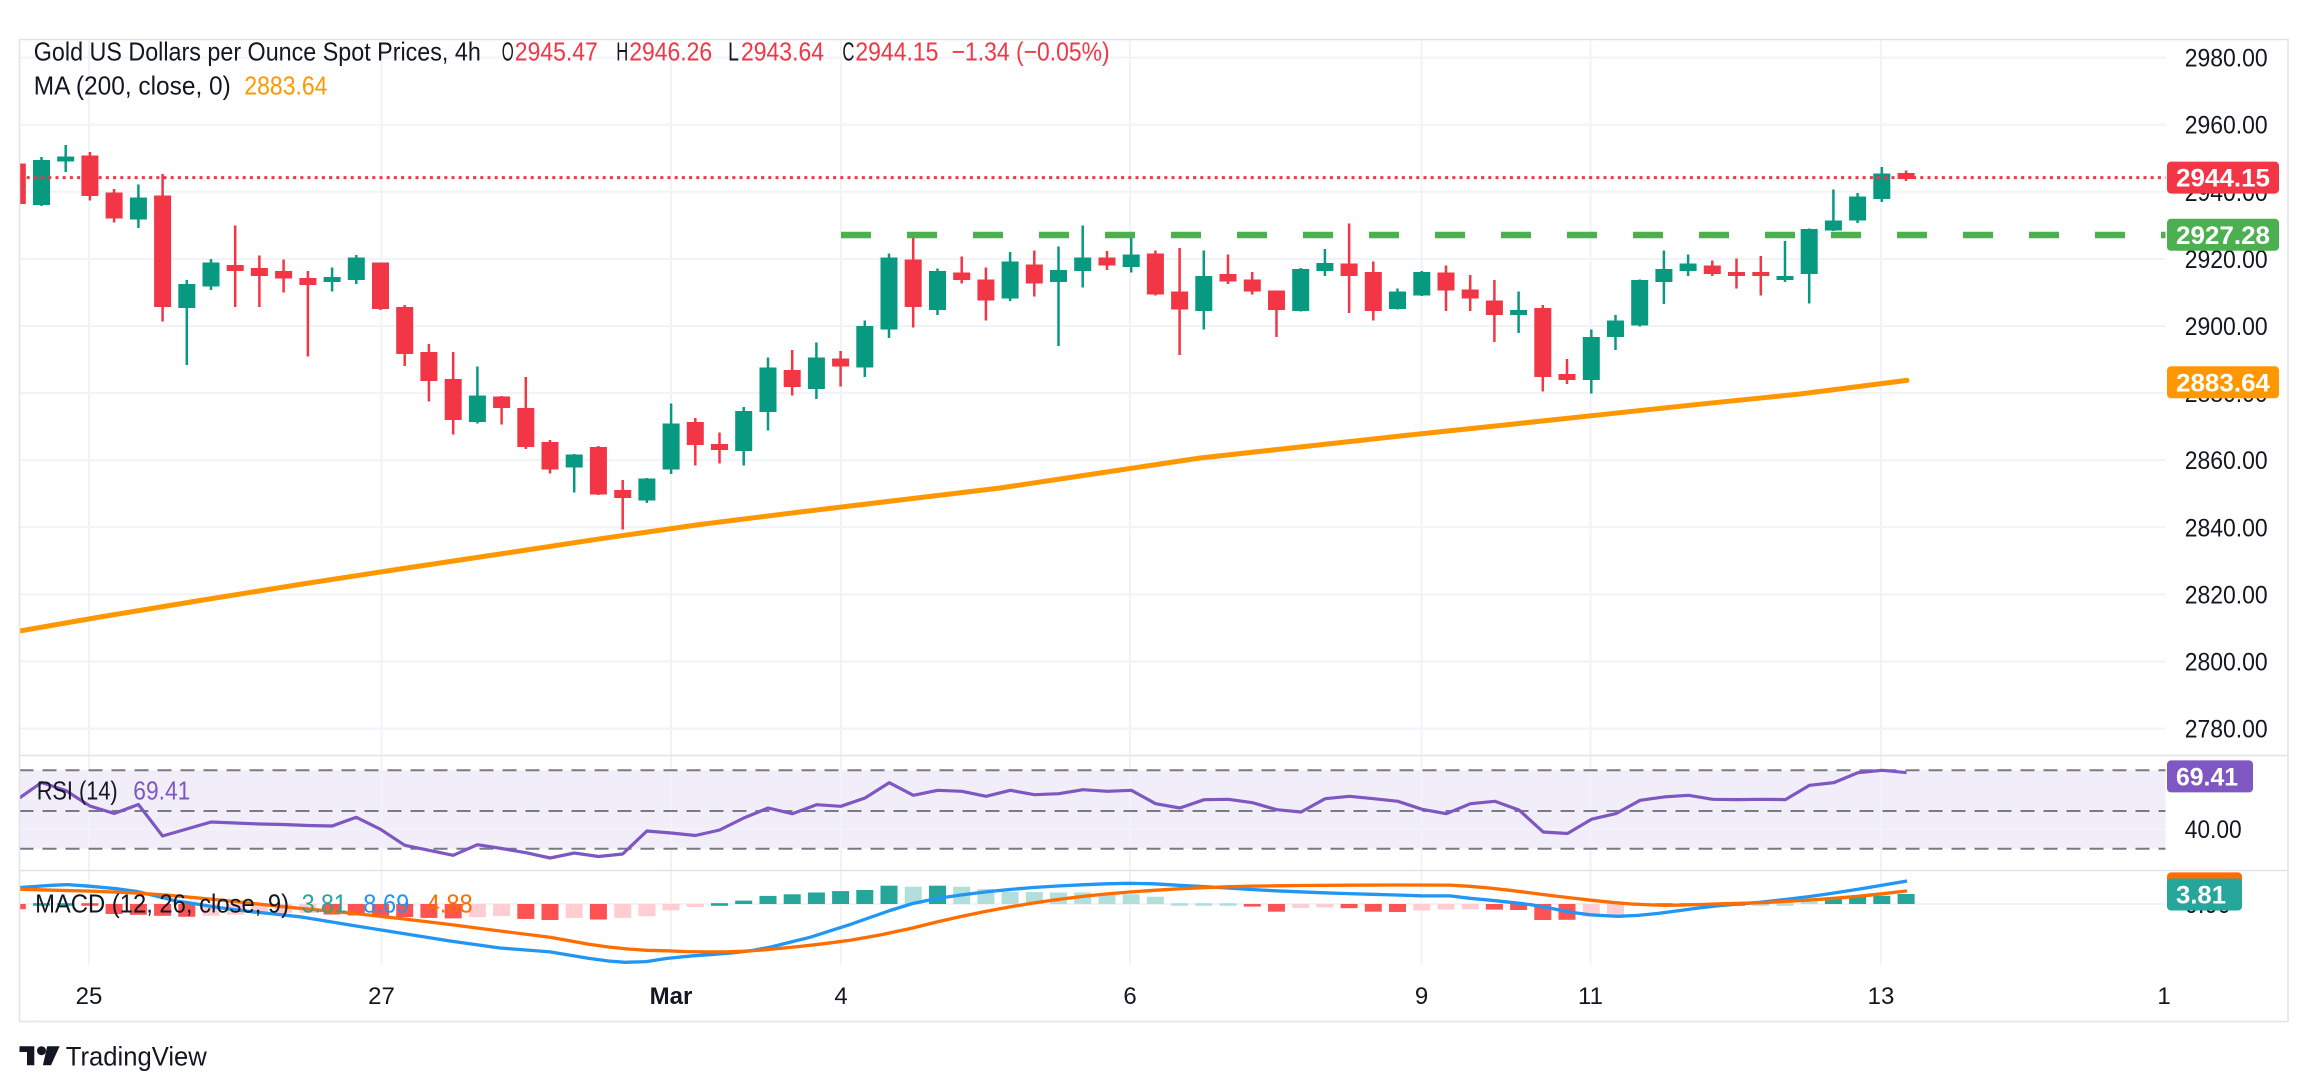 This screenshot has width=2308, height=1092. Describe the element at coordinates (2226, 528) in the screenshot. I see `svg-text: 2840.00` at that location.